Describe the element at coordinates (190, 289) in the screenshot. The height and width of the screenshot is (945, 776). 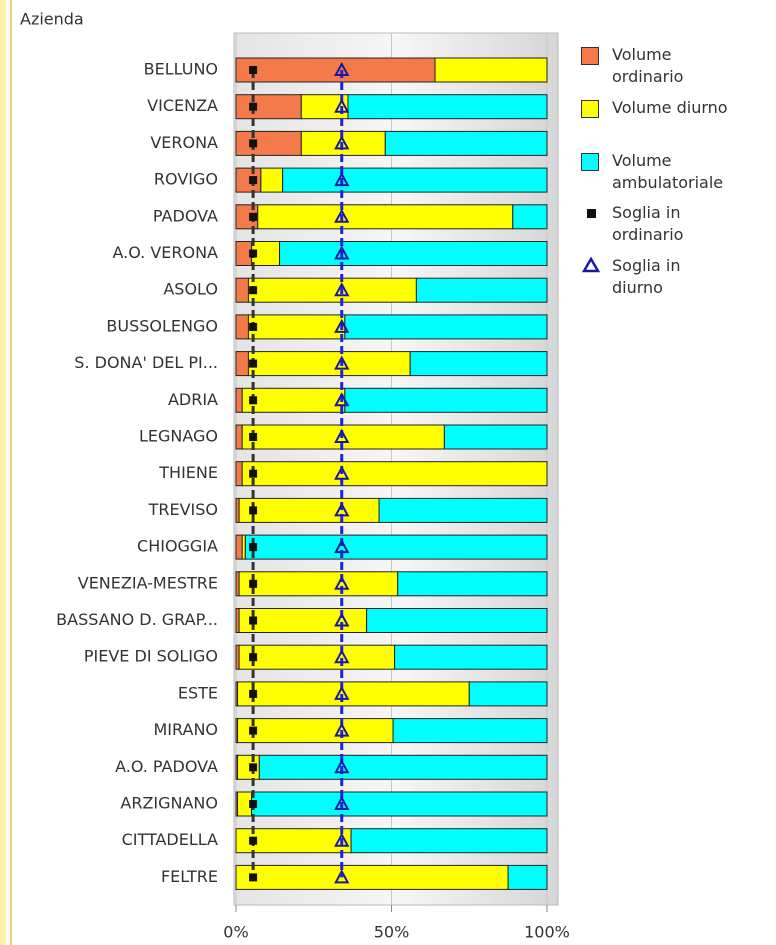
I see `category-label: ASOLO` at that location.